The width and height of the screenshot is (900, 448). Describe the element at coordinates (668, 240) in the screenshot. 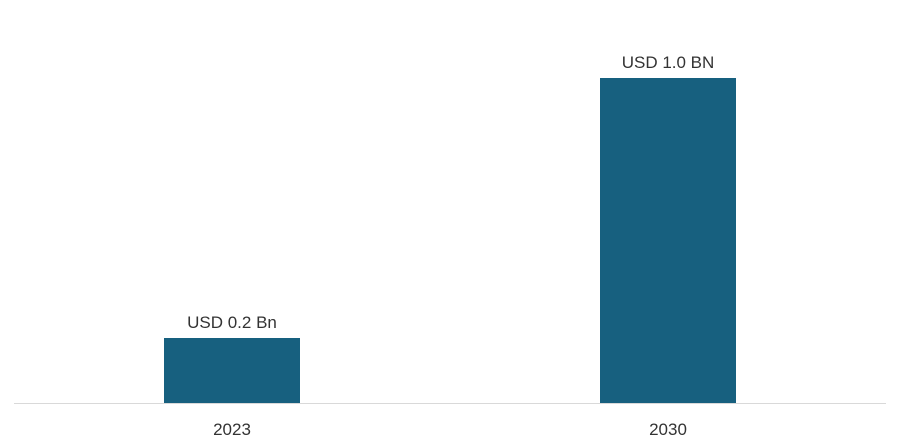

I see `bar-2030` at that location.